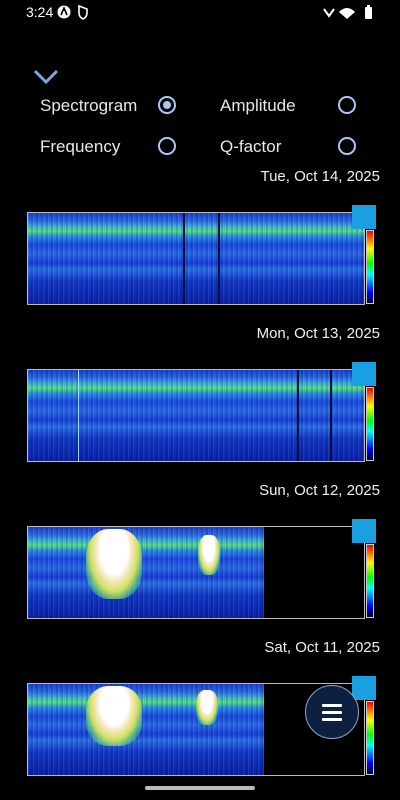  I want to click on status-icons, so click(72, 12).